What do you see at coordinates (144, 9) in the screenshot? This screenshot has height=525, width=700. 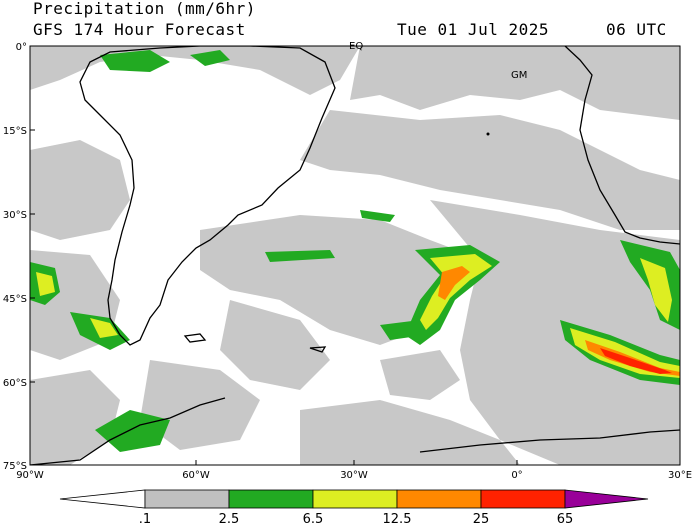 I see `chart-title: Precipitation (mm/6hr)` at bounding box center [144, 9].